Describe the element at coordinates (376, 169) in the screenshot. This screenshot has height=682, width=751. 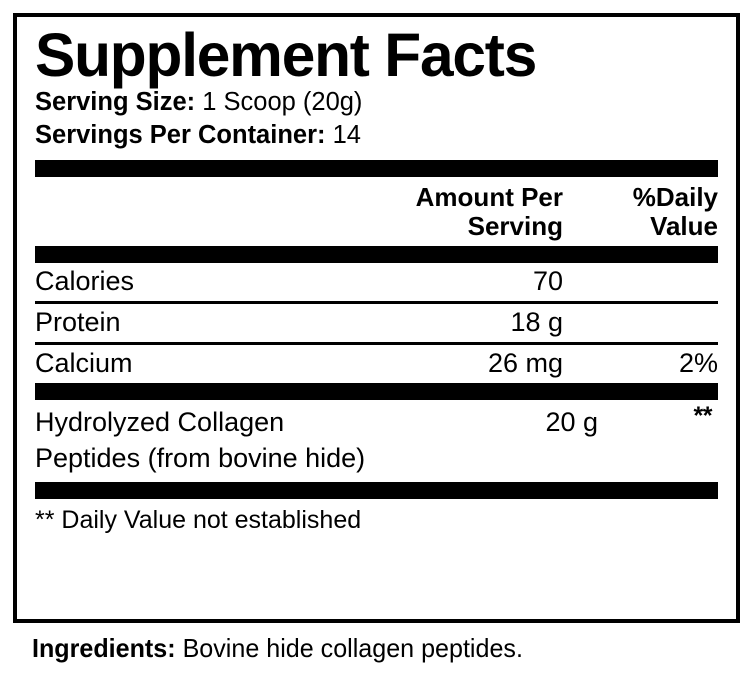
I see `divider-thick-top` at that location.